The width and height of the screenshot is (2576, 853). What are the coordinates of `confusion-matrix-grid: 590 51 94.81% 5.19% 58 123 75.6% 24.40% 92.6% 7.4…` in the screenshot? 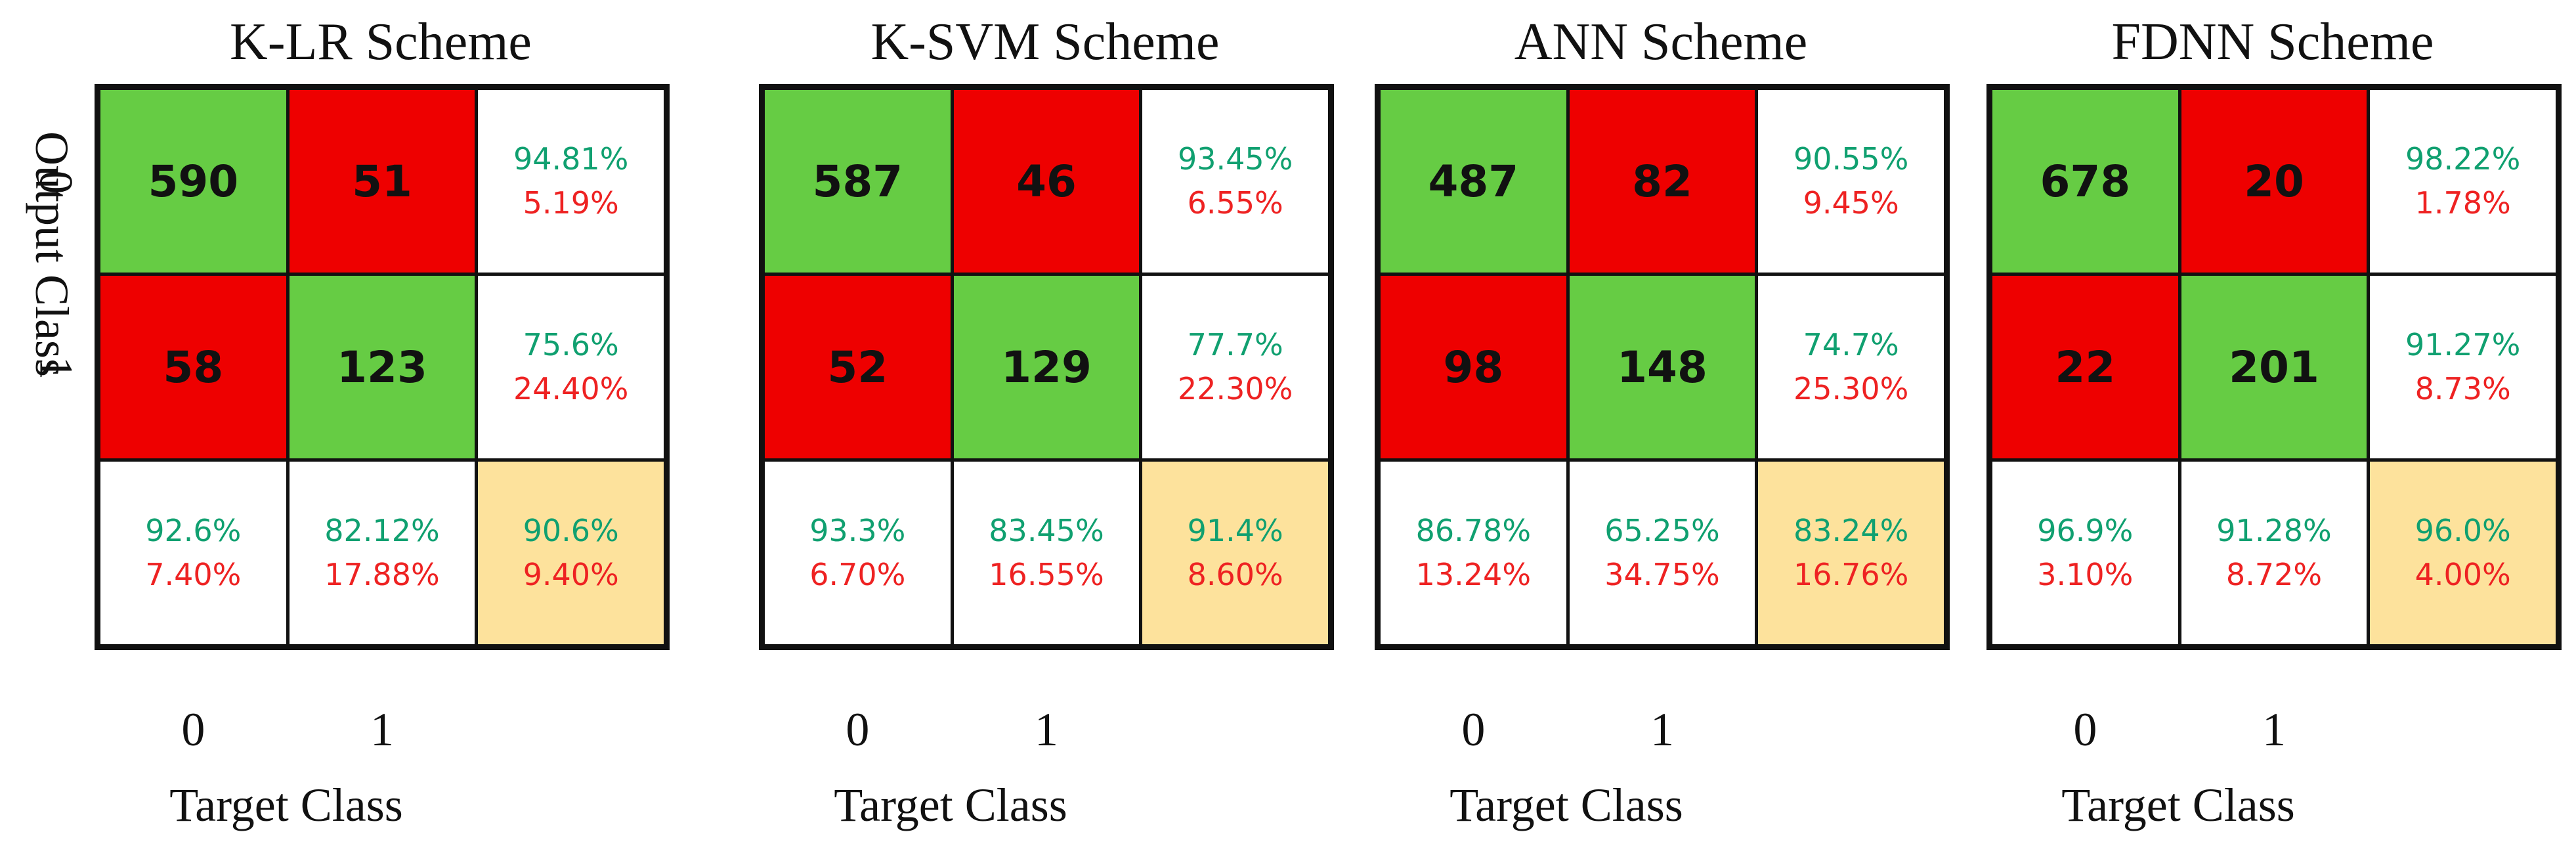 It's located at (382, 367).